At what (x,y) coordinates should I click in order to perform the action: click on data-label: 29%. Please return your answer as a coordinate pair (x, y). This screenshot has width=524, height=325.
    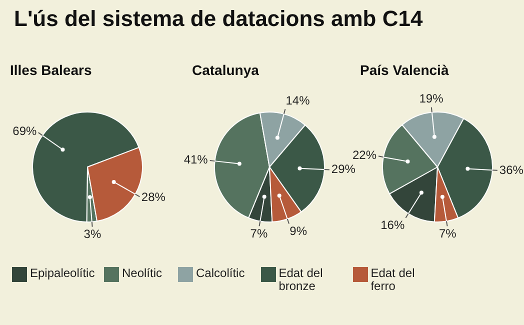
    Looking at the image, I should click on (343, 169).